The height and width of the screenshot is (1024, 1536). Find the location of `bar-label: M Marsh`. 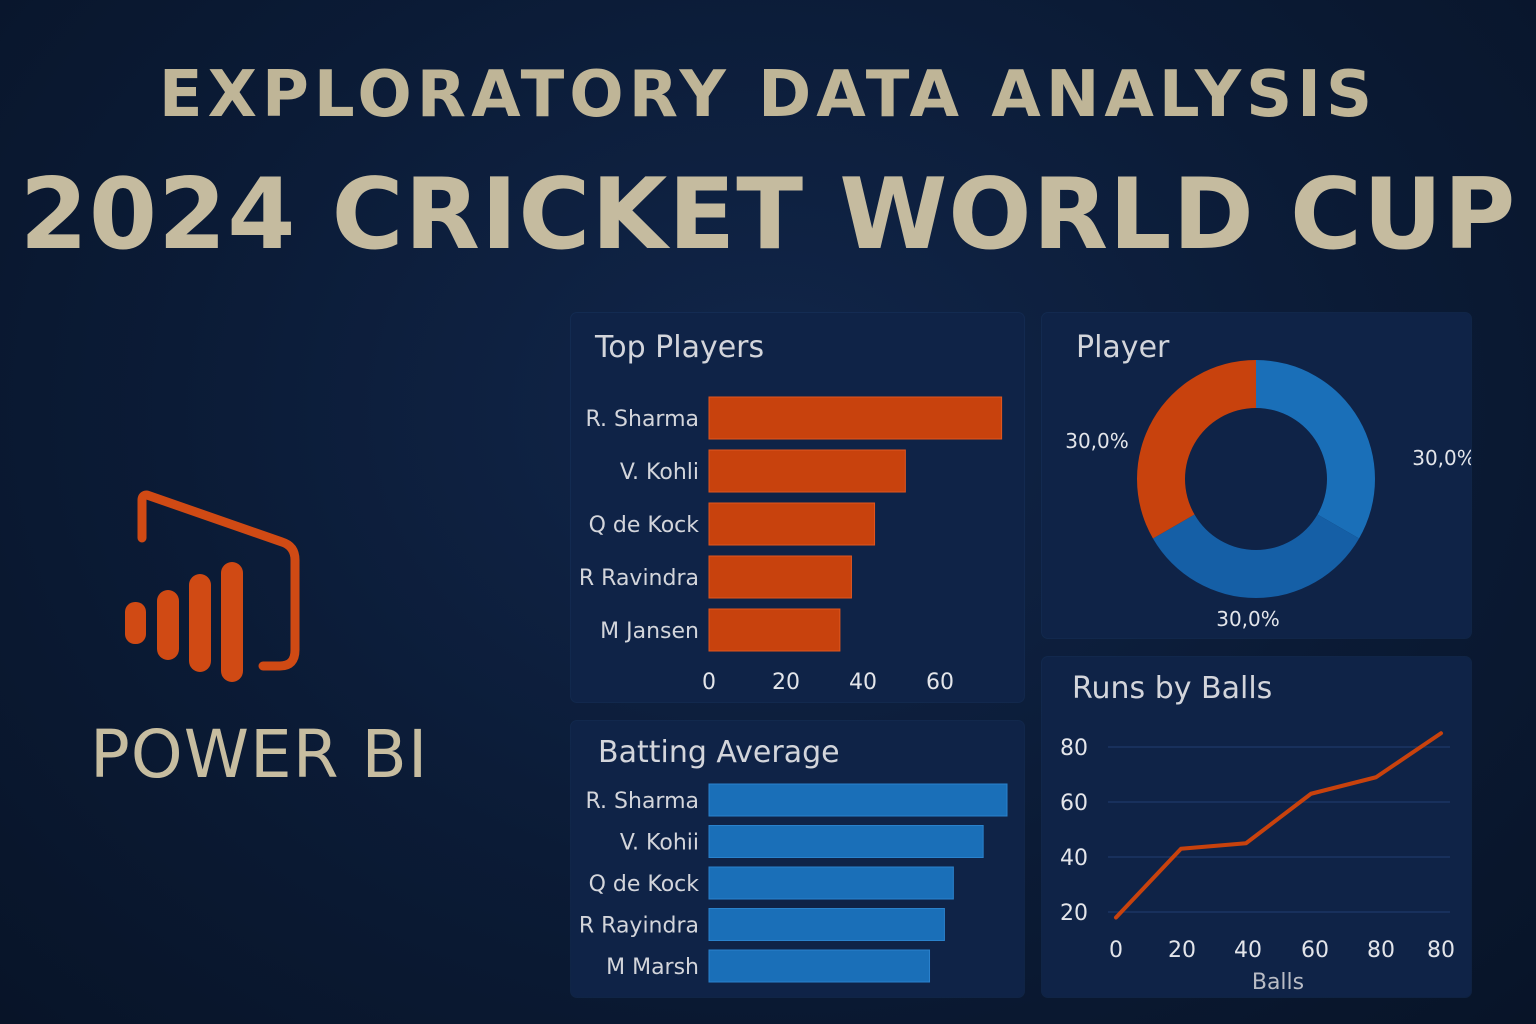

bar-label: M Marsh is located at coordinates (652, 967).